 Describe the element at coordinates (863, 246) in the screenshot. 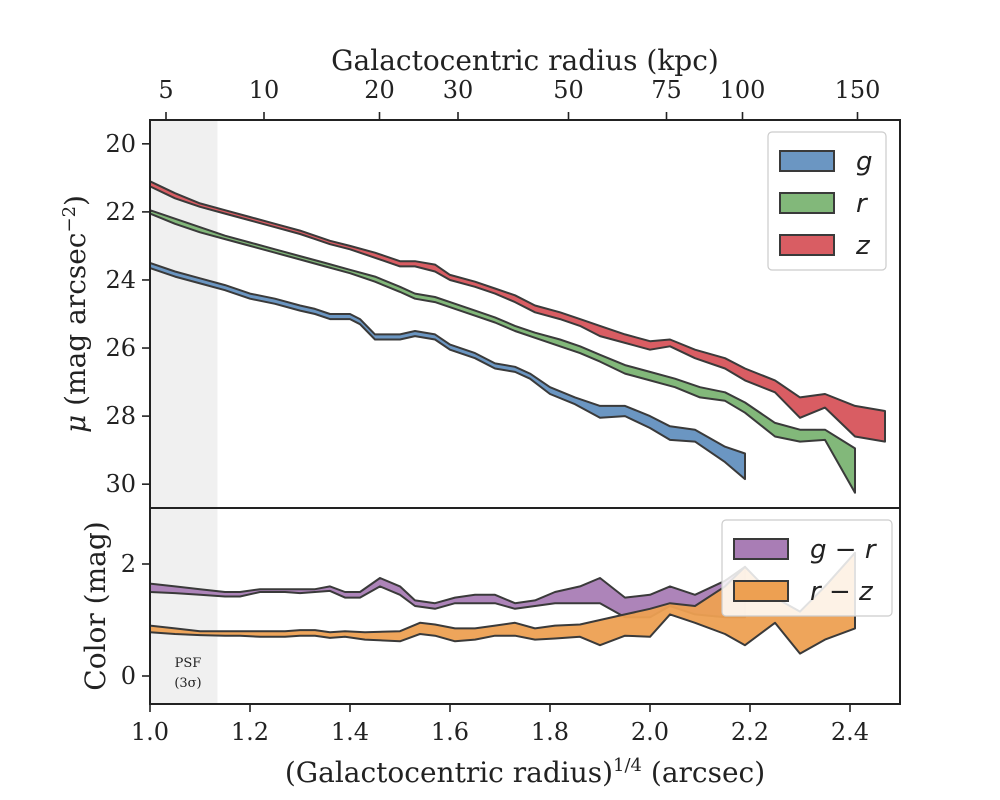

I see `legend-label-z: z` at that location.